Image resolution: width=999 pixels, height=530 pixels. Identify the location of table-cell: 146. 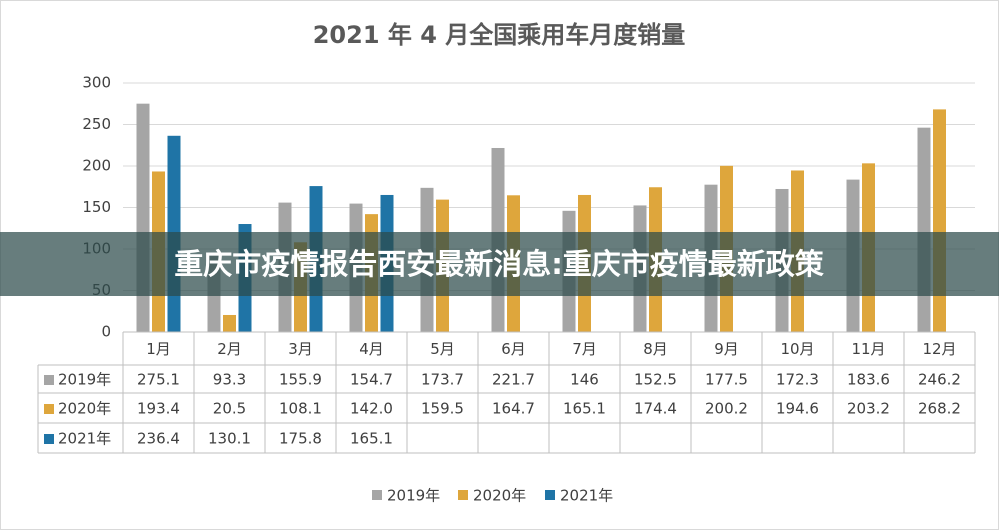
(584, 380).